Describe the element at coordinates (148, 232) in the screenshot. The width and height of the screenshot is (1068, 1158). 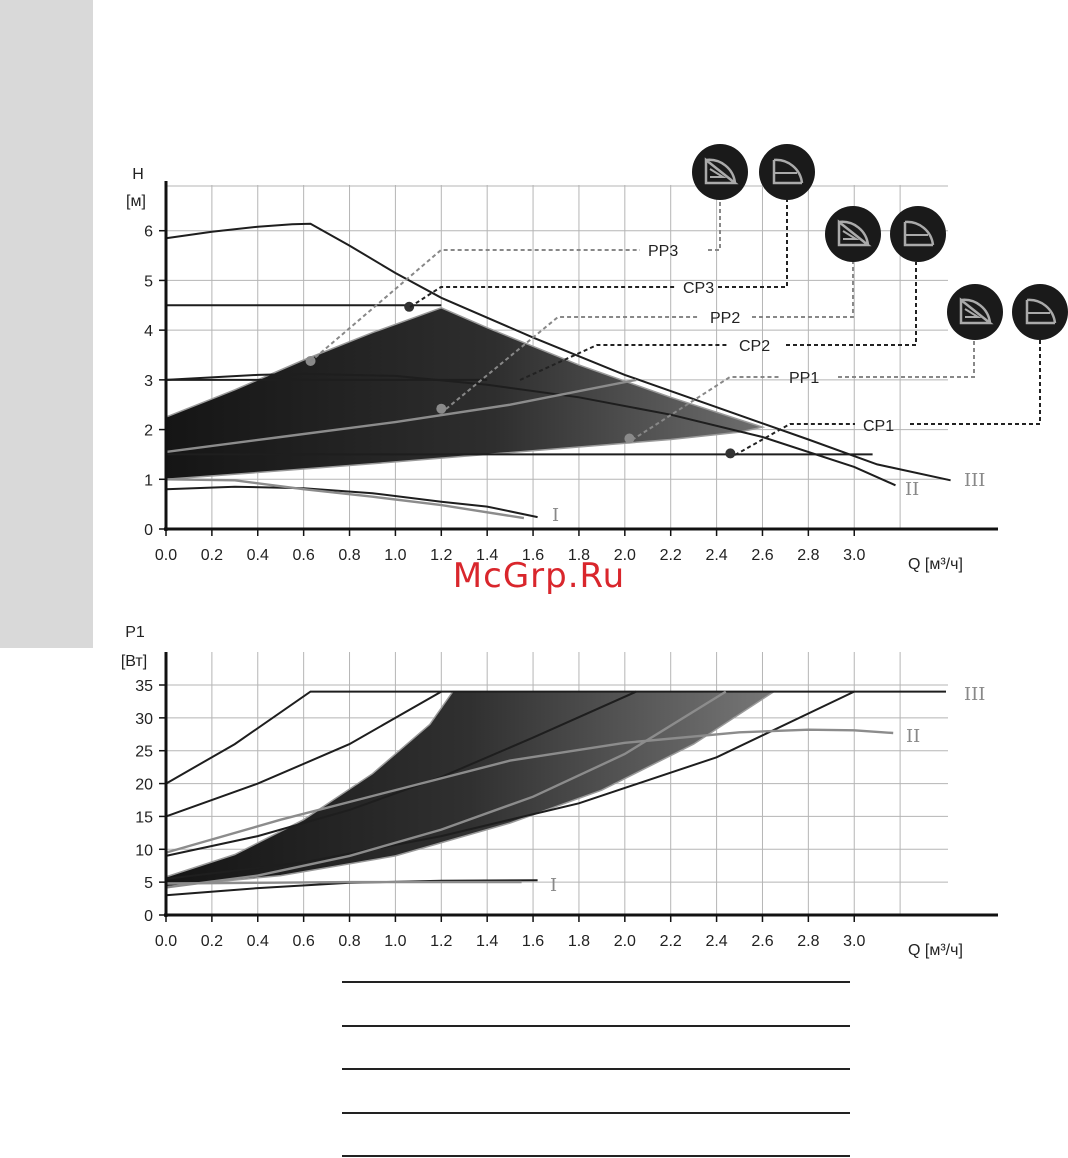
I see `y-tick-label: 6` at that location.